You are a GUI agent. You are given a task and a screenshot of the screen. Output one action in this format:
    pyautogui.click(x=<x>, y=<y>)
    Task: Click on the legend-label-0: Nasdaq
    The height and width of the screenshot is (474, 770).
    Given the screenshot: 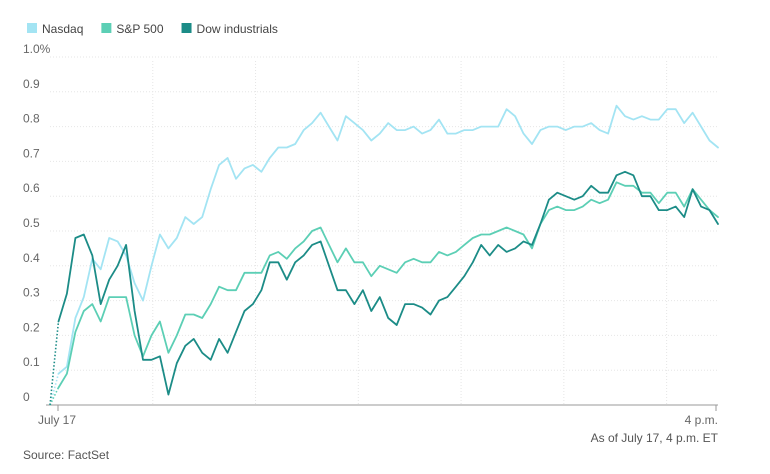 What is the action you would take?
    pyautogui.click(x=62, y=29)
    